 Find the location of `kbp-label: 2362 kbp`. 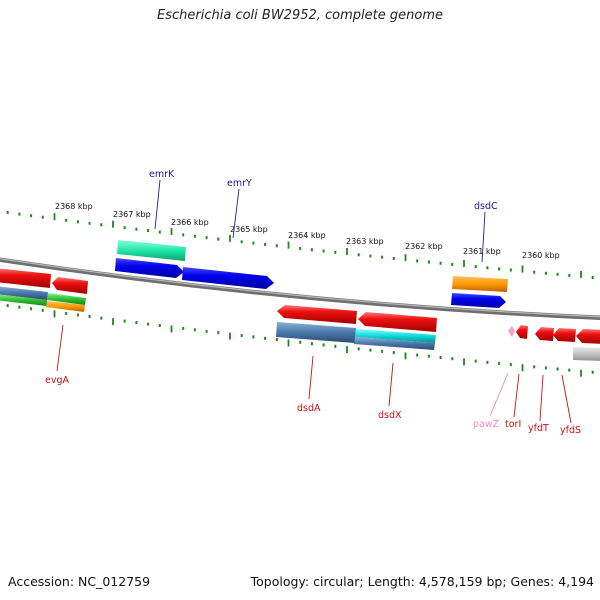

kbp-label: 2362 kbp is located at coordinates (424, 246).